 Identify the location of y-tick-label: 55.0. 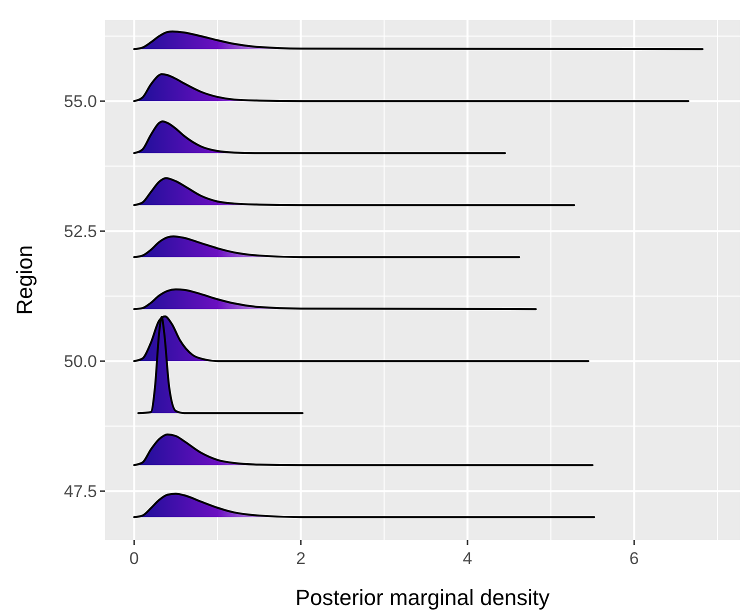
(80, 102).